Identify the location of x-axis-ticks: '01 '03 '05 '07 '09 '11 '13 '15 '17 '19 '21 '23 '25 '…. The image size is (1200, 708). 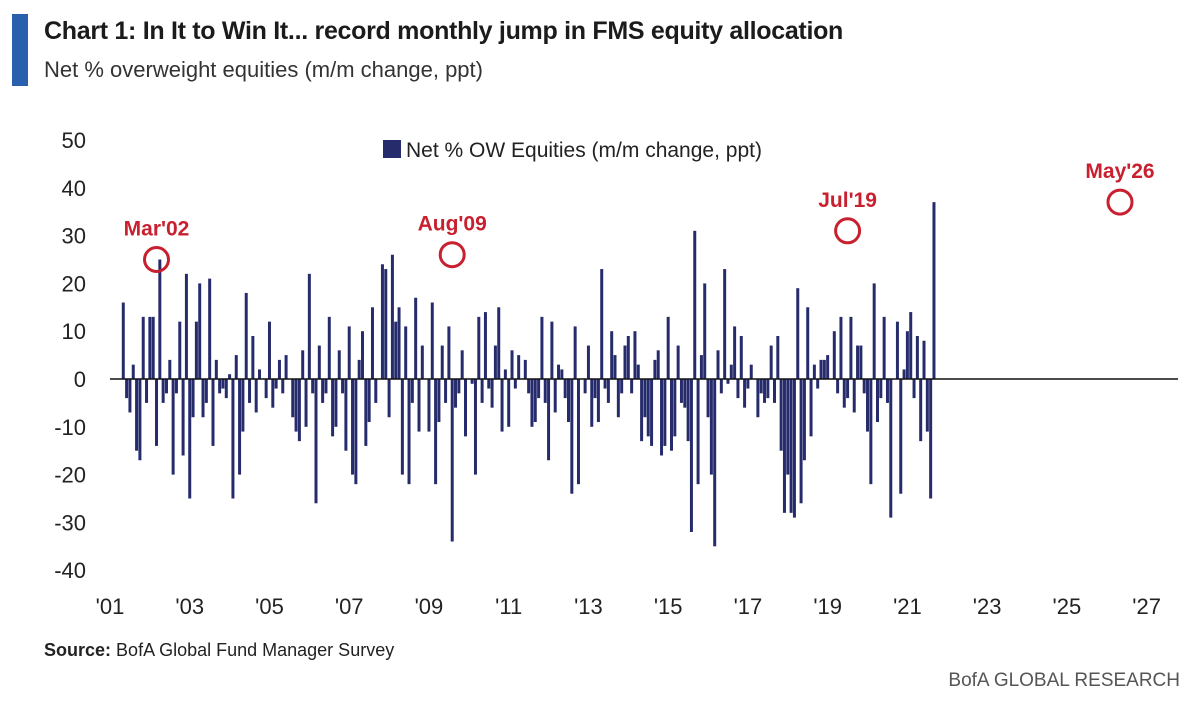
(628, 606).